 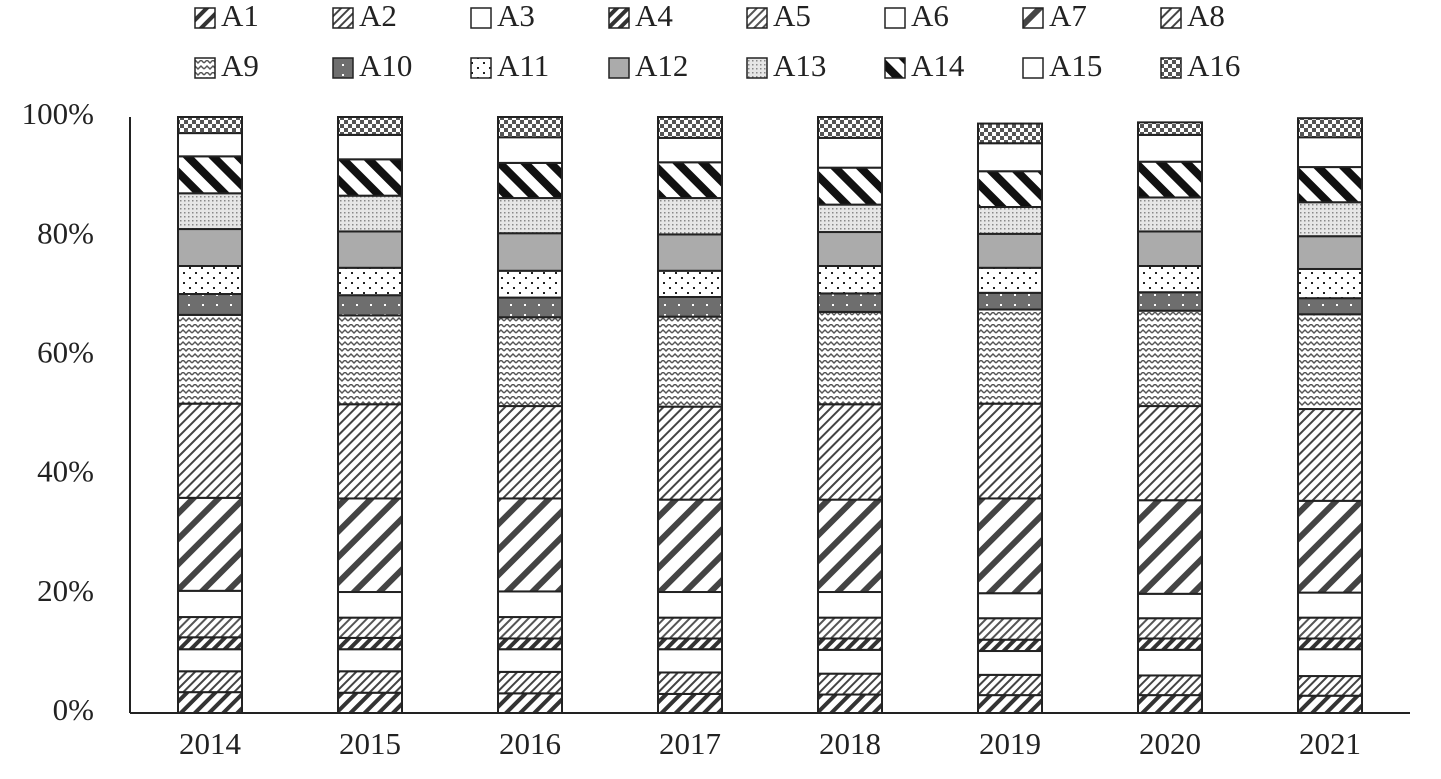 What do you see at coordinates (378, 16) in the screenshot?
I see `legend-label: A2` at bounding box center [378, 16].